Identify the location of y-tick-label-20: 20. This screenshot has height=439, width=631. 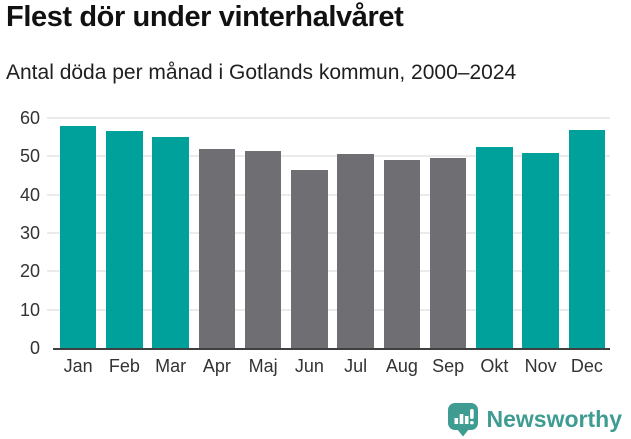
(29, 271).